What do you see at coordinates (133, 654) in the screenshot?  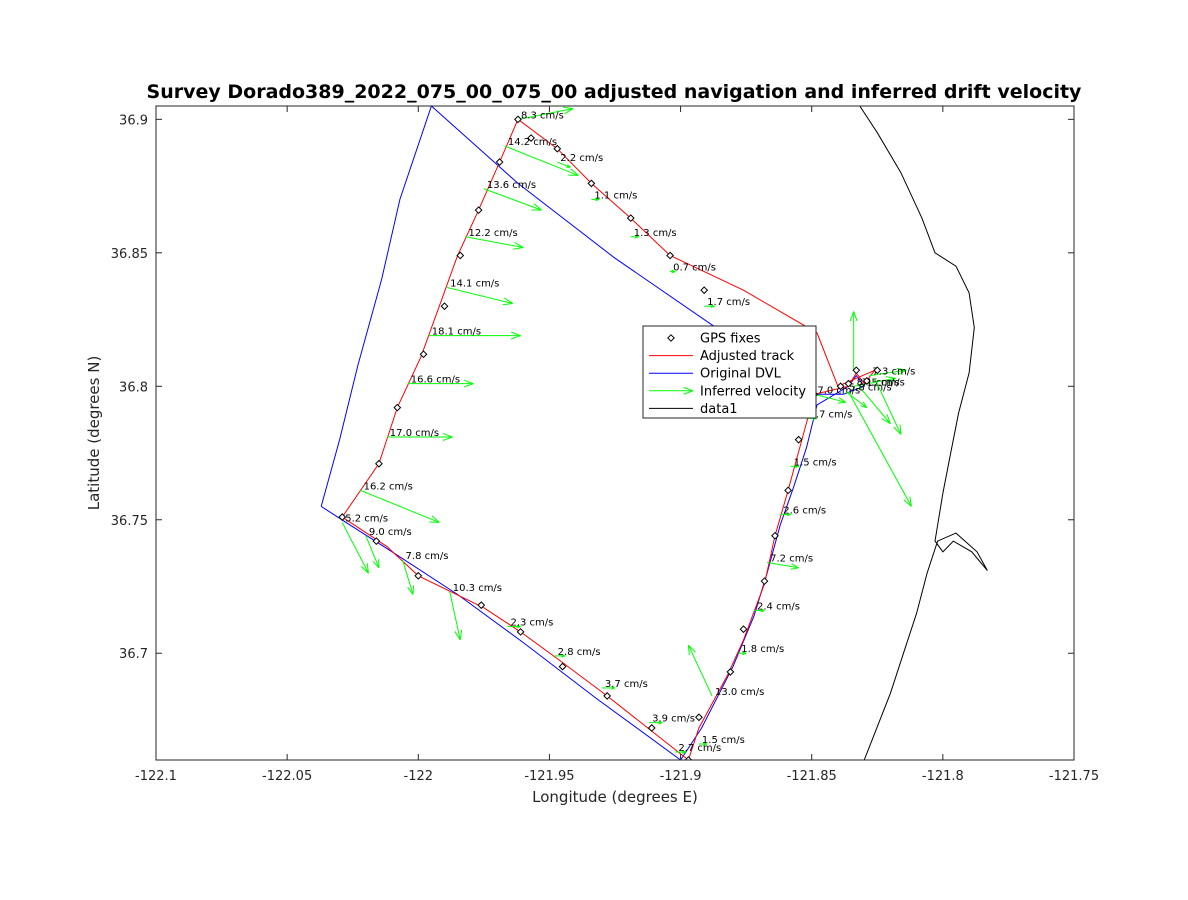 I see `y-tick-label: 36.7` at bounding box center [133, 654].